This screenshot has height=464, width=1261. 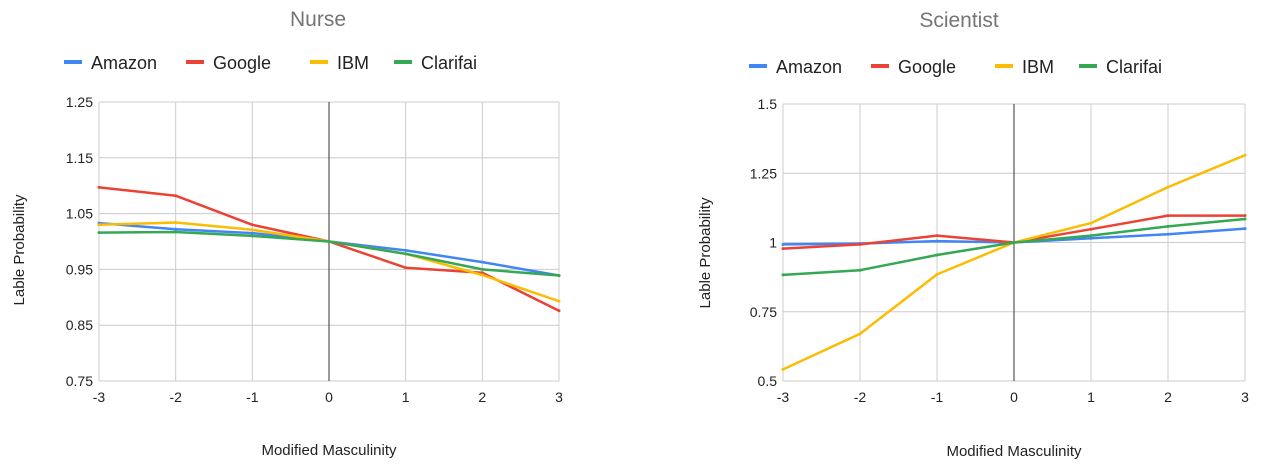 What do you see at coordinates (1091, 397) in the screenshot?
I see `x-tick-label: 1` at bounding box center [1091, 397].